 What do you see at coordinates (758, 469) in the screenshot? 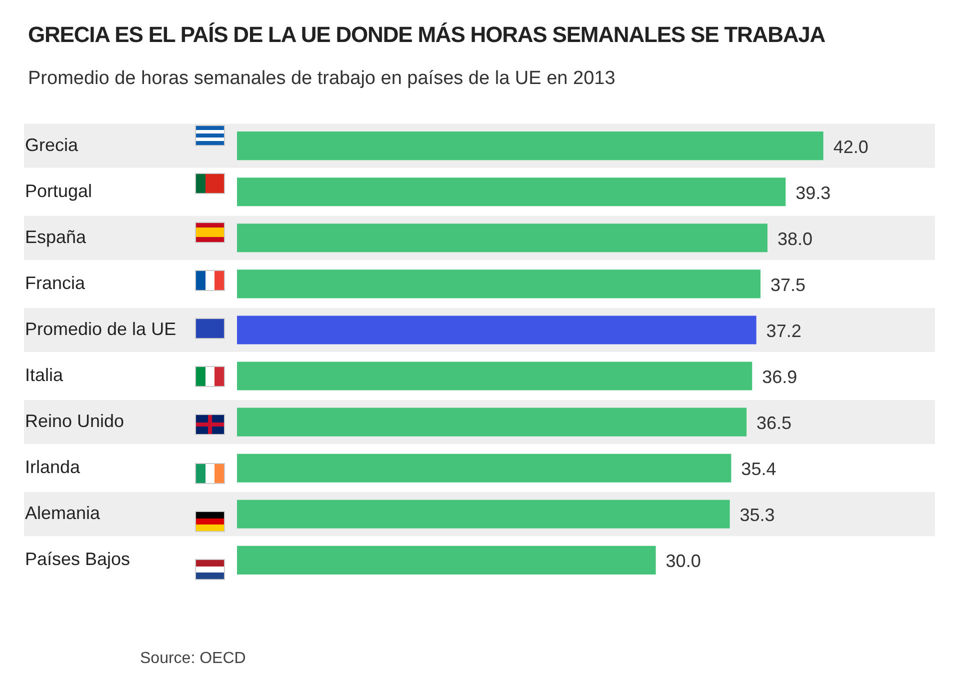
I see `data-label: 35.4` at bounding box center [758, 469].